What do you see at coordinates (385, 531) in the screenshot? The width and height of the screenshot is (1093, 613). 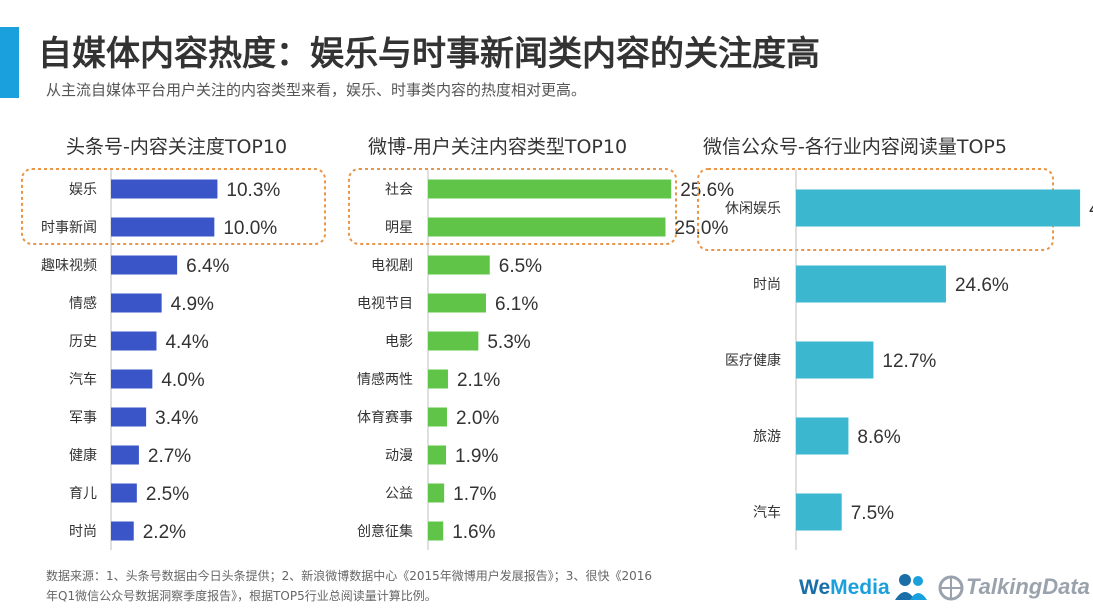 I see `weibo-category-label: 创意征集` at bounding box center [385, 531].